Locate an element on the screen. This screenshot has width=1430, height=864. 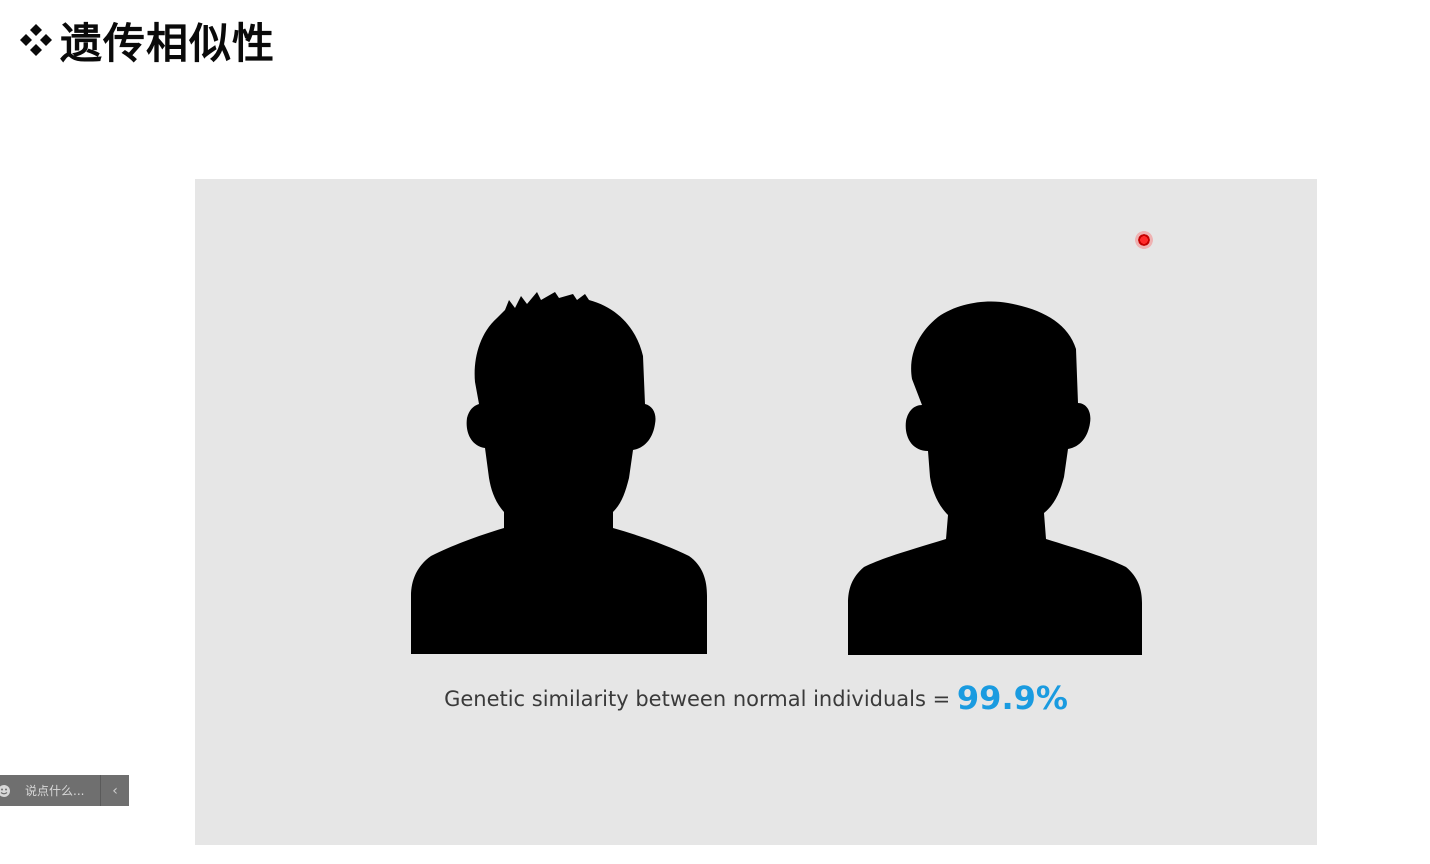
laser-pointer-dot-icon is located at coordinates (1144, 240).